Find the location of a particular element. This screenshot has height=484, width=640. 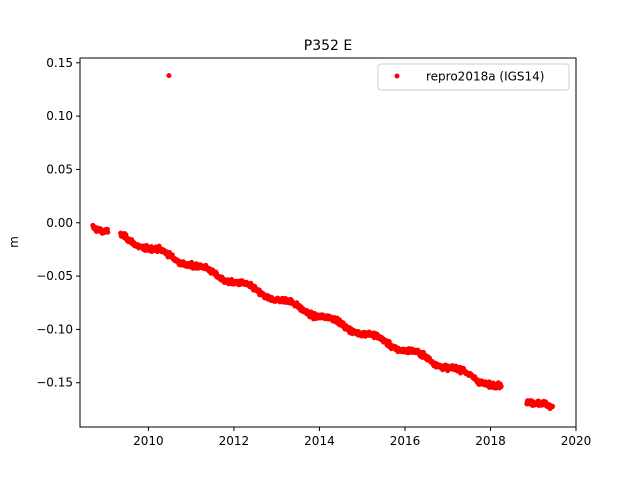

y-tick-label: 0.10 is located at coordinates (59, 116).